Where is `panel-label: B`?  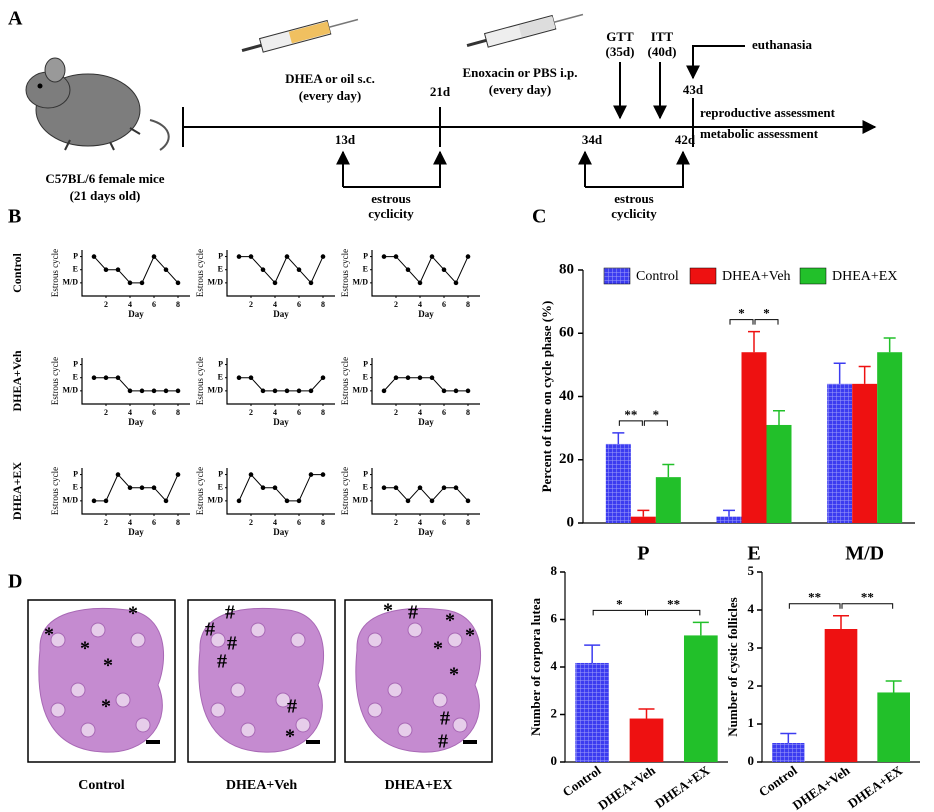
panel-label: B is located at coordinates (14, 217).